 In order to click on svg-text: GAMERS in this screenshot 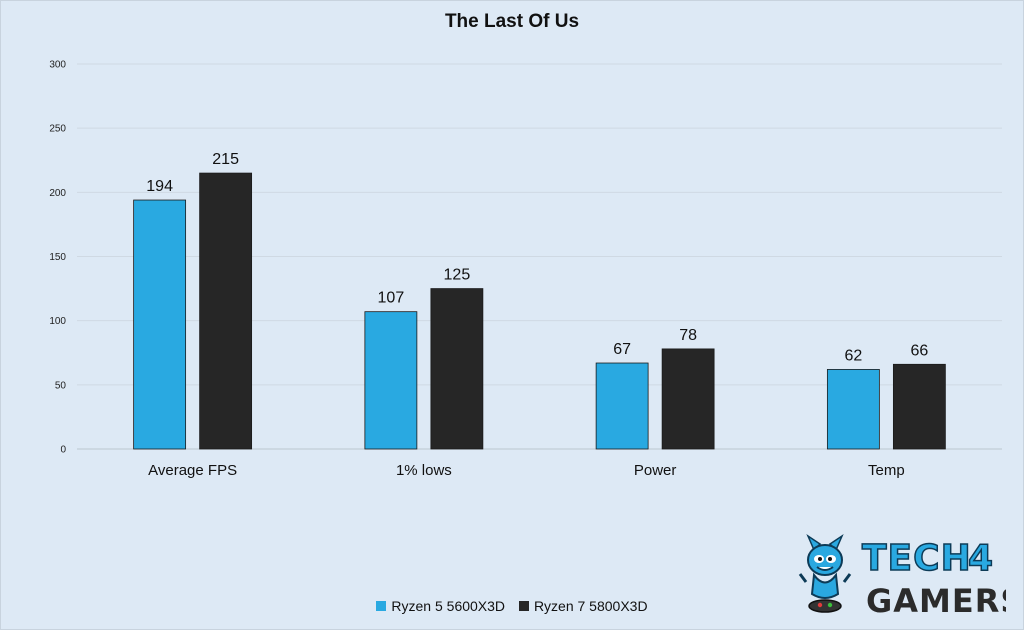, I will do `click(936, 600)`.